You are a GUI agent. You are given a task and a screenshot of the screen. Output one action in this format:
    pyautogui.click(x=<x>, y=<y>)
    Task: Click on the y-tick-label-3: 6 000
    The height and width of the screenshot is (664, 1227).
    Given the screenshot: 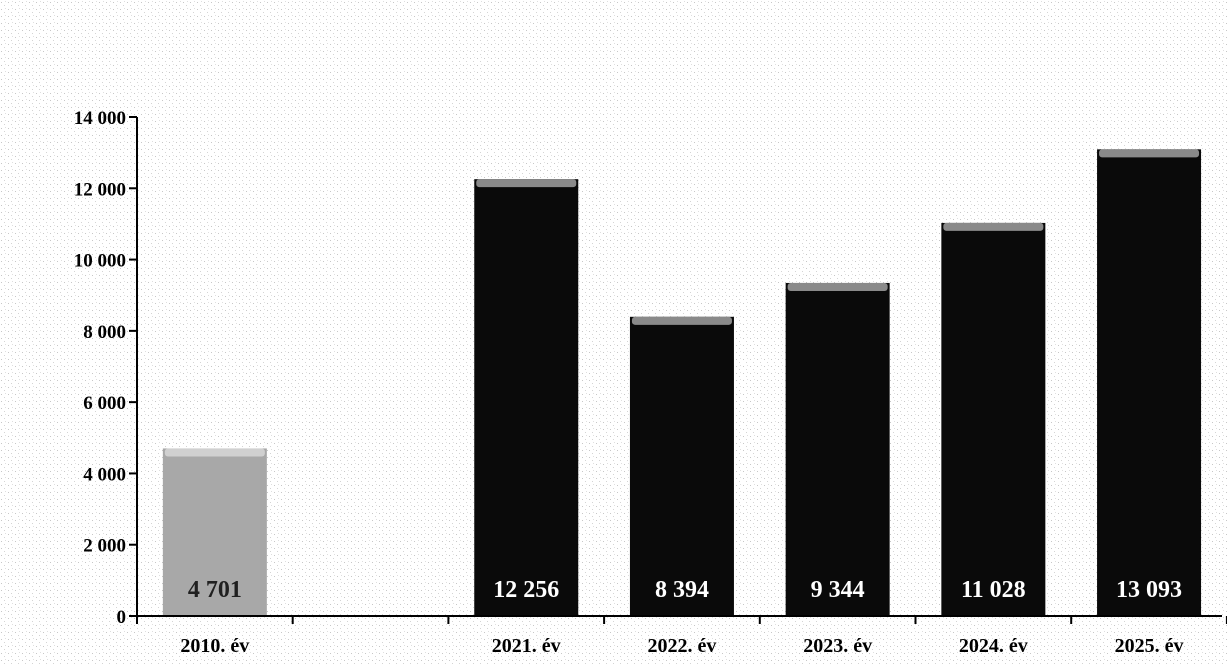 What is the action you would take?
    pyautogui.click(x=104, y=403)
    